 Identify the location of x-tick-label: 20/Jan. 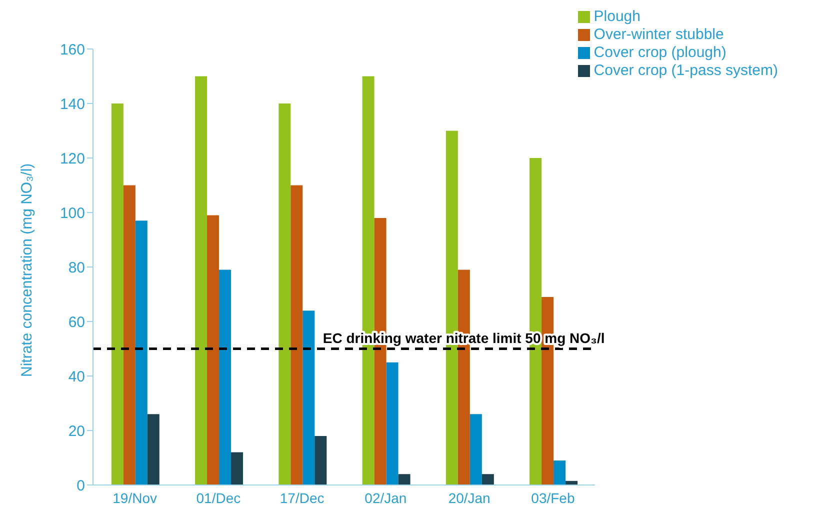
(469, 498).